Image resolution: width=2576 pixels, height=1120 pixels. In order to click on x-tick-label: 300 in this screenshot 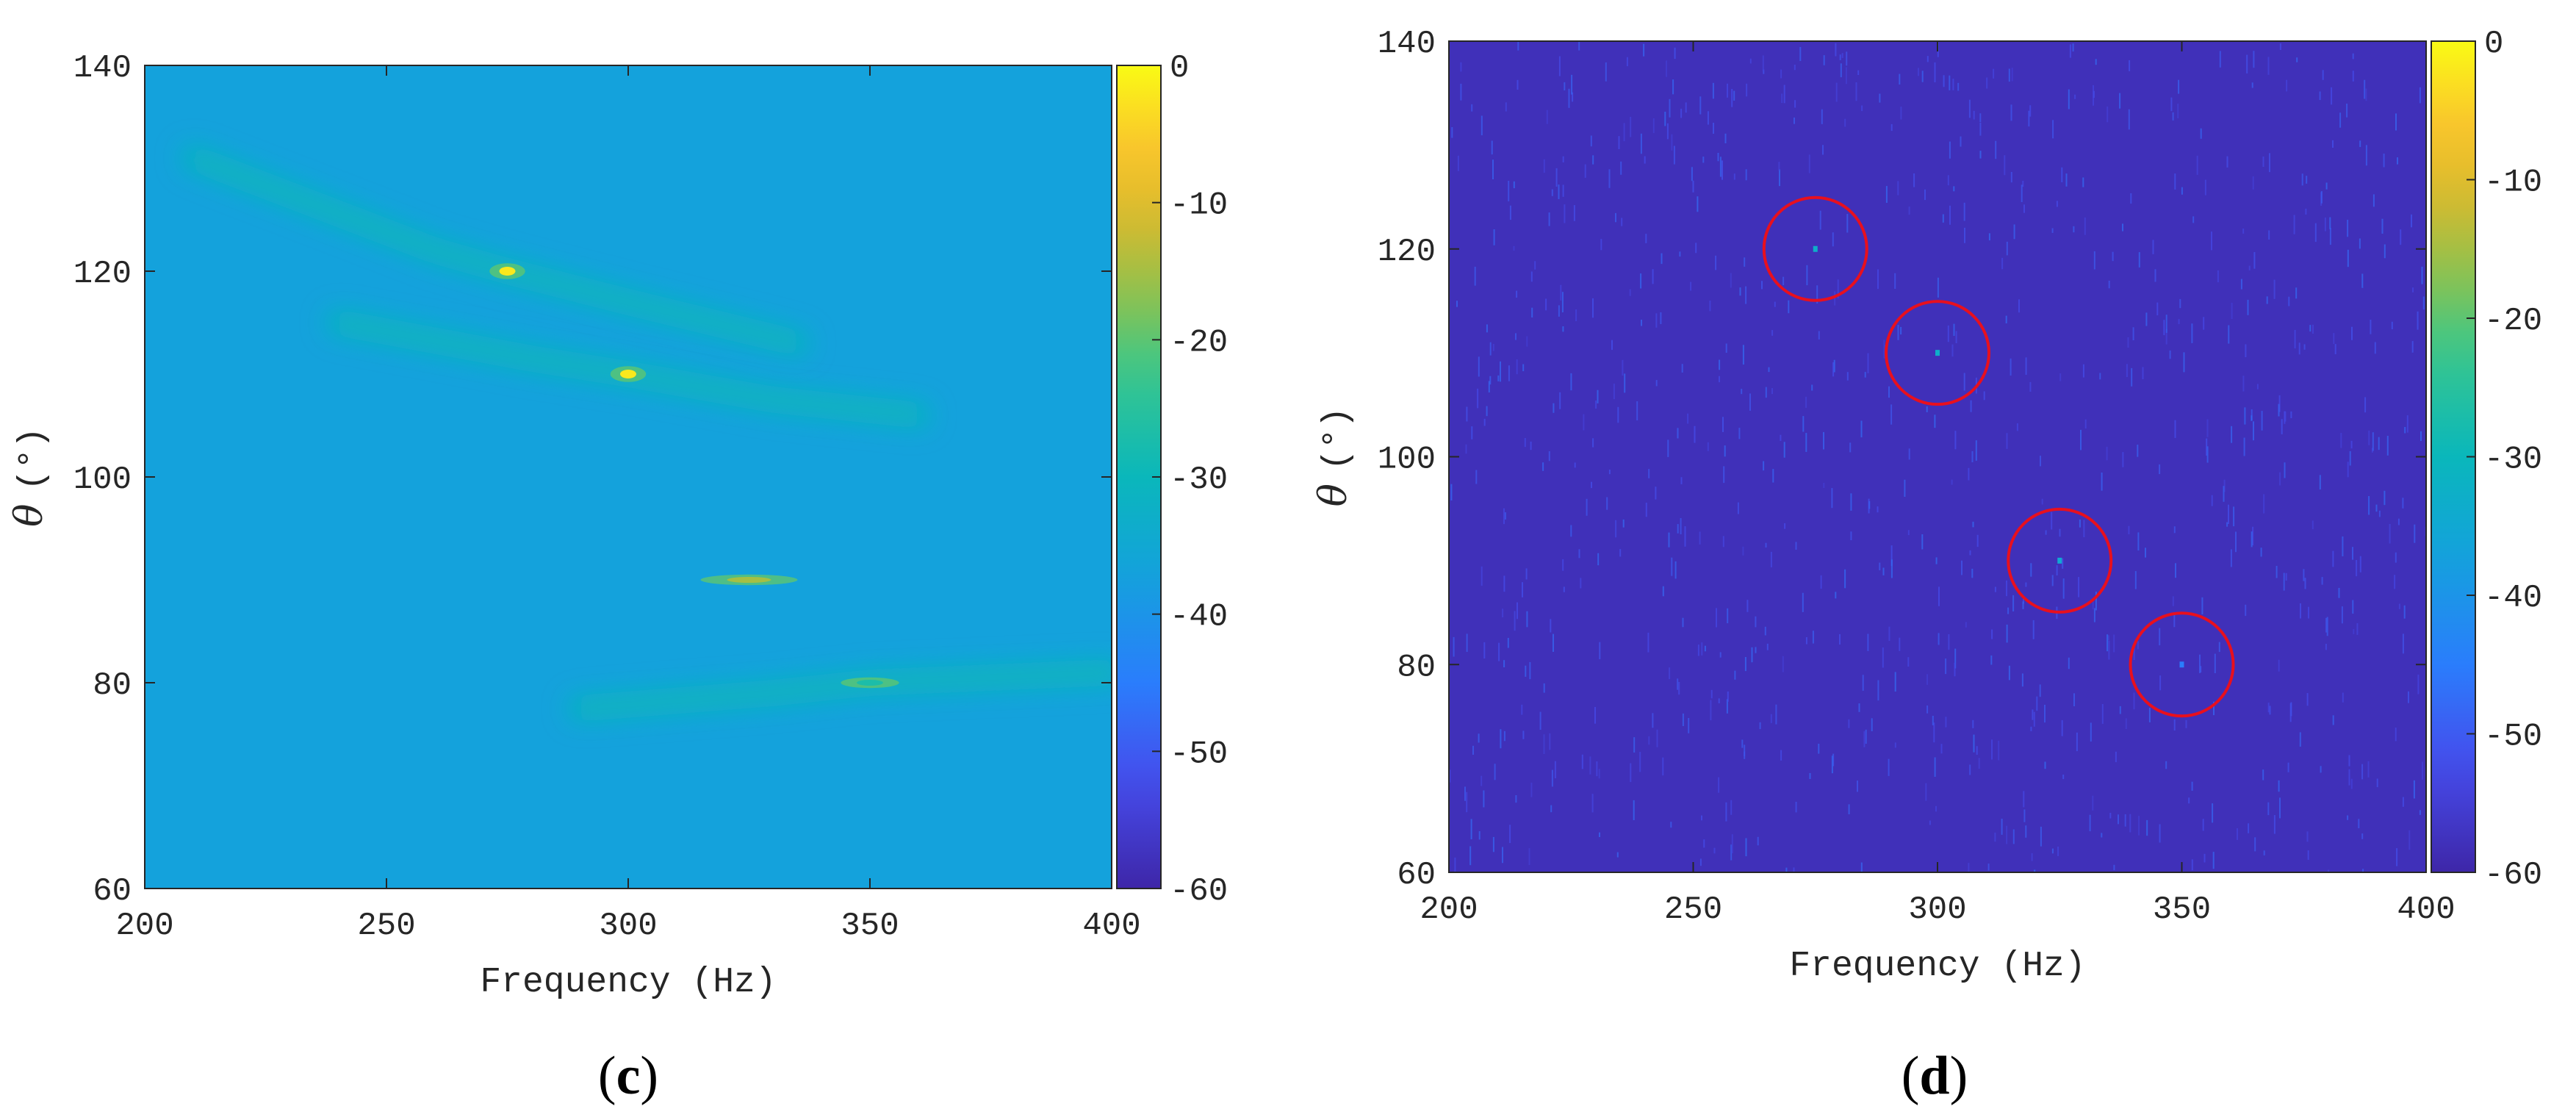, I will do `click(1937, 910)`.